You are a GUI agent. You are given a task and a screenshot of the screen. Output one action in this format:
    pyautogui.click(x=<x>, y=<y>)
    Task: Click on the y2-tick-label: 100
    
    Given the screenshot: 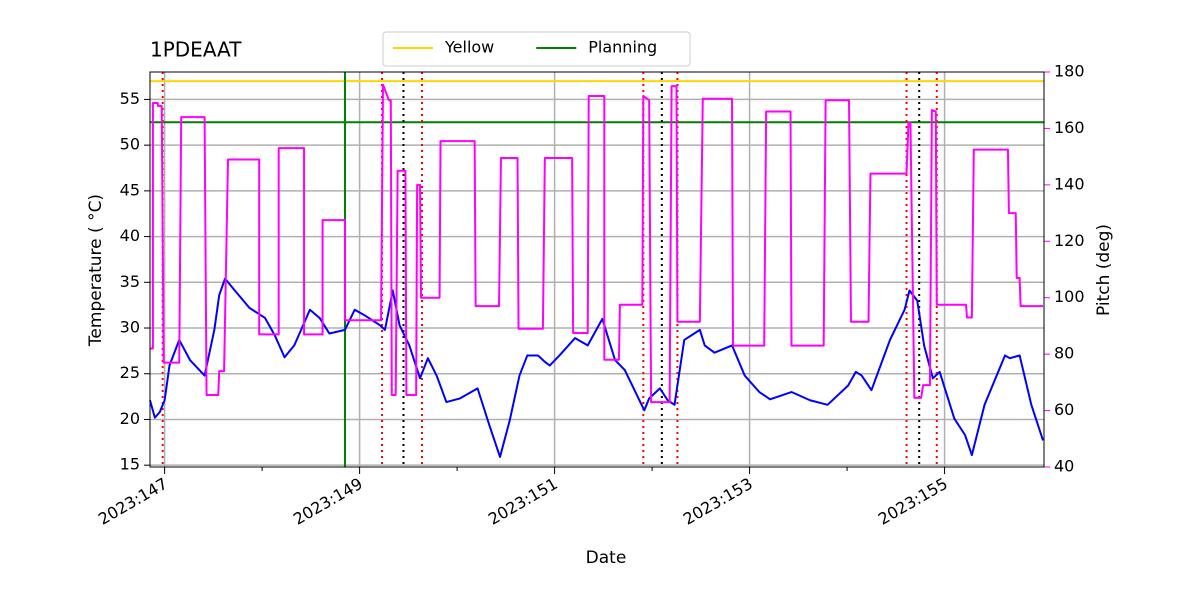 What is the action you would take?
    pyautogui.click(x=1069, y=296)
    